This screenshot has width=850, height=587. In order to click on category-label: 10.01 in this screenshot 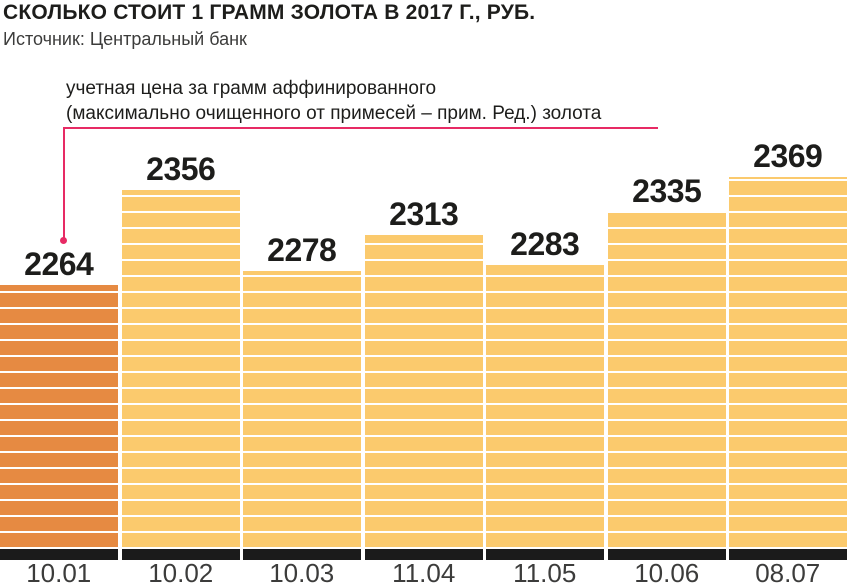, I will do `click(59, 572)`.